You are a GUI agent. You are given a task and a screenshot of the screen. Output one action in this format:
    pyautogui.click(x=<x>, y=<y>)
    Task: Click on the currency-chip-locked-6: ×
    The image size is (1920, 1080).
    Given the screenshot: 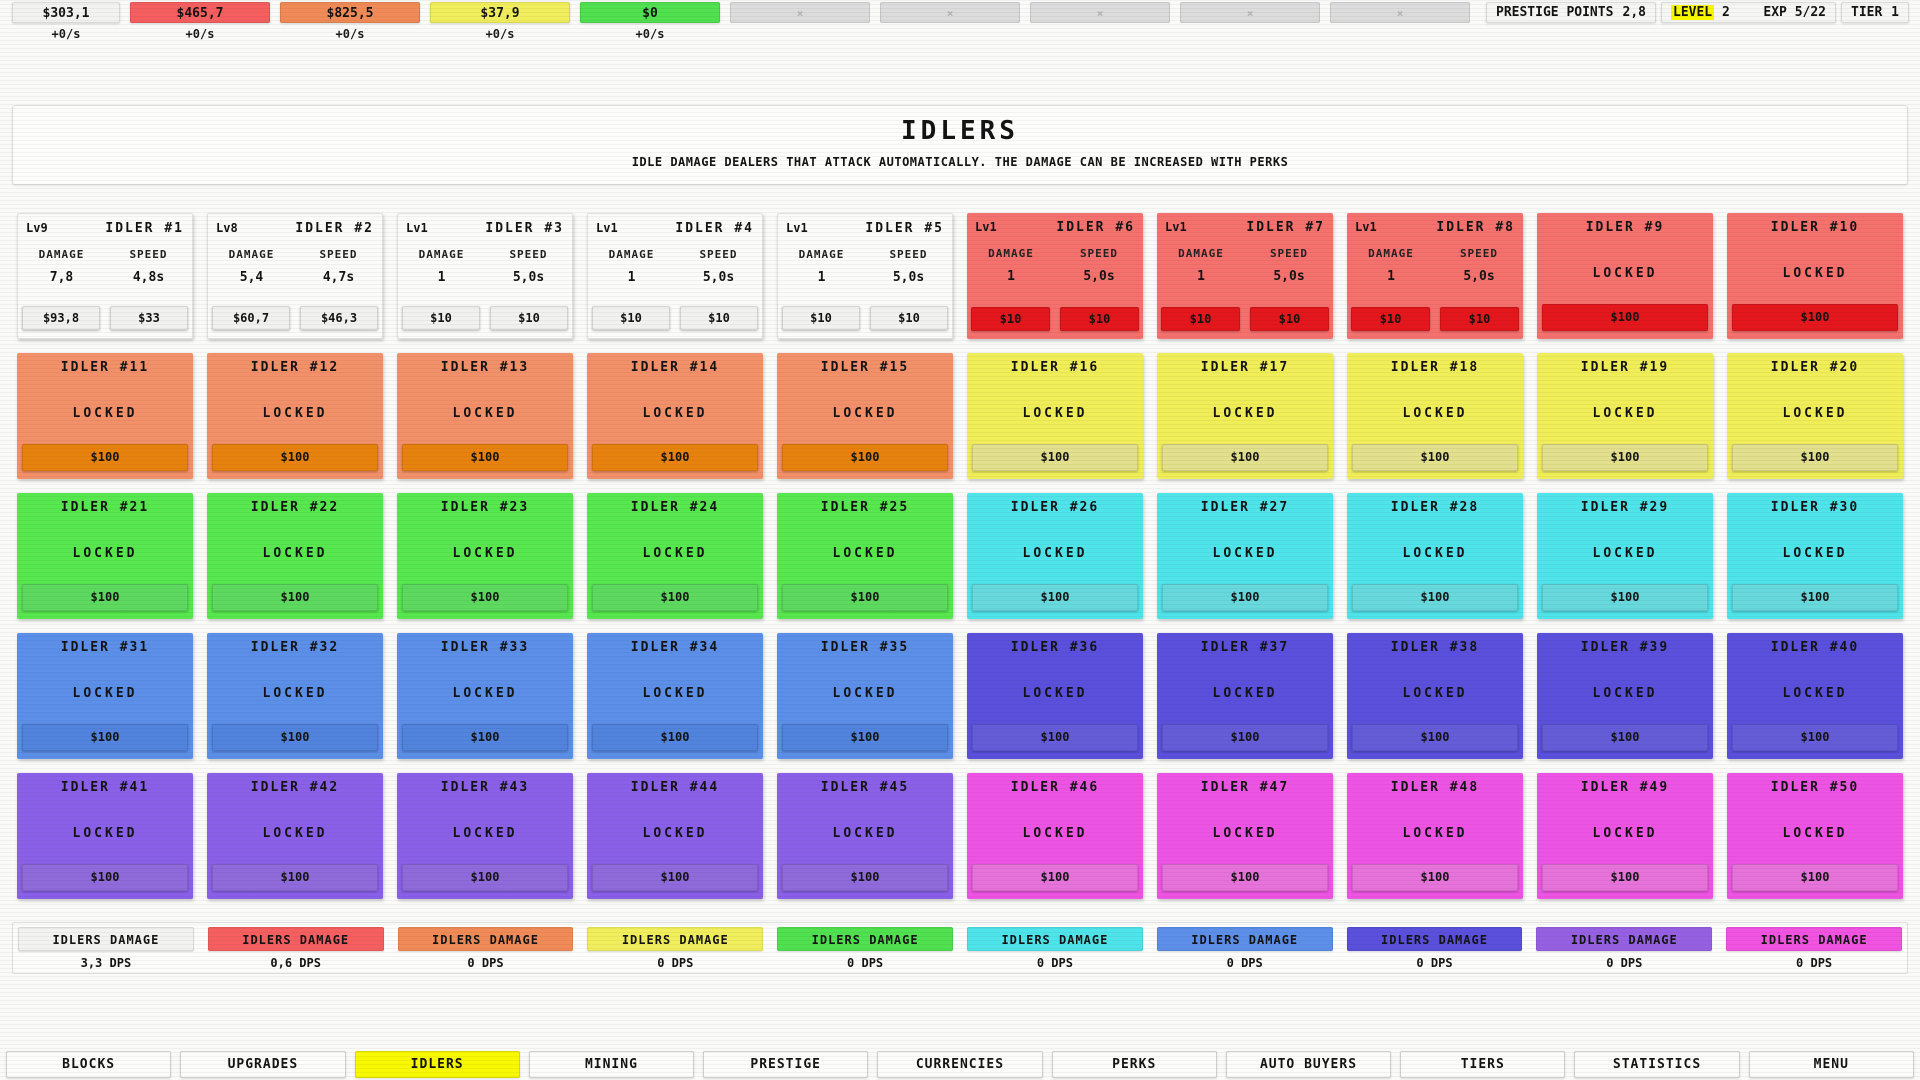 What is the action you would take?
    pyautogui.click(x=800, y=12)
    